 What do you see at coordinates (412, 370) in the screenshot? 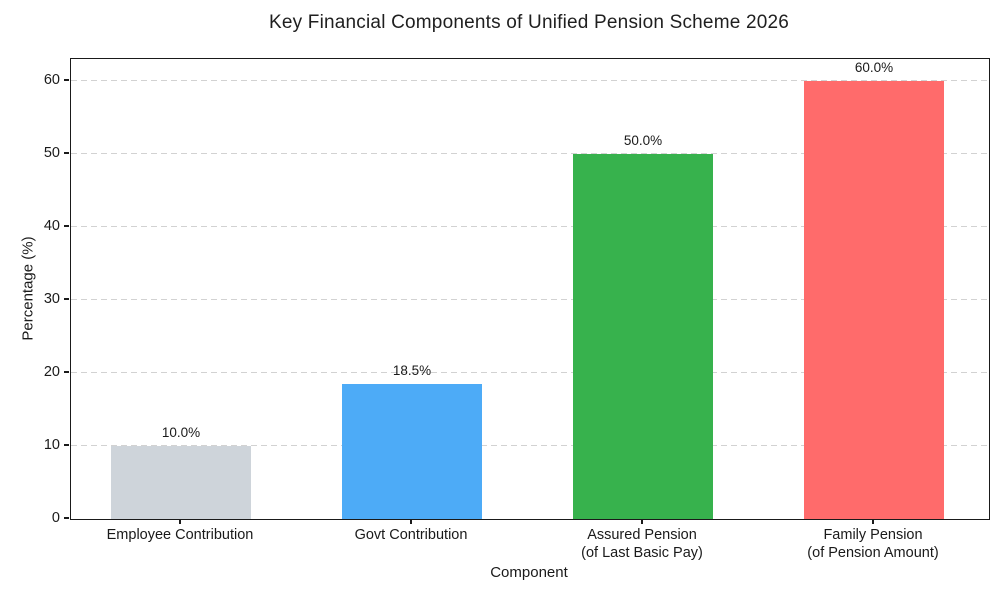
I see `bar-value-label-1: 18.5%` at bounding box center [412, 370].